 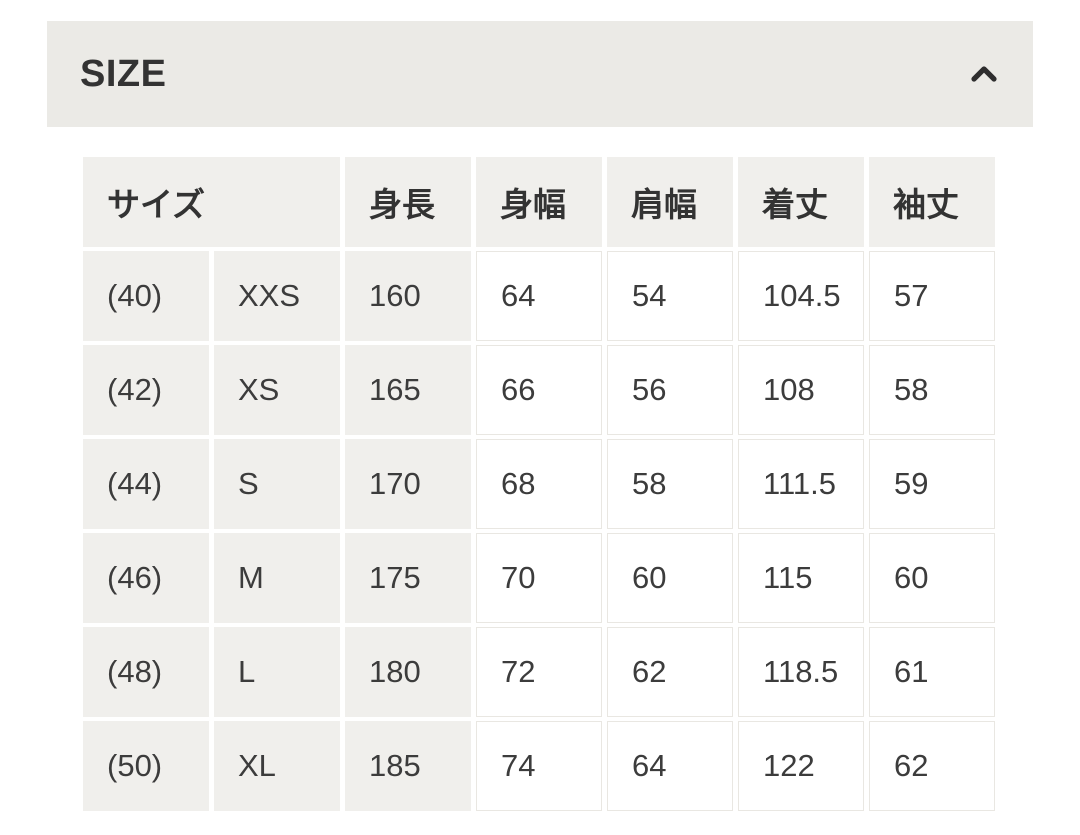 I want to click on cell-height: 185, so click(x=408, y=766).